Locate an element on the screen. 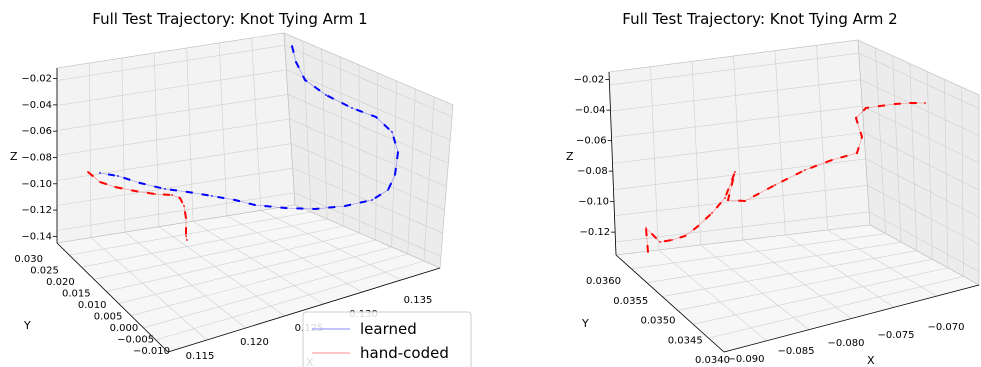 Image resolution: width=981 pixels, height=367 pixels. legend-entry-learned: learned is located at coordinates (388, 329).